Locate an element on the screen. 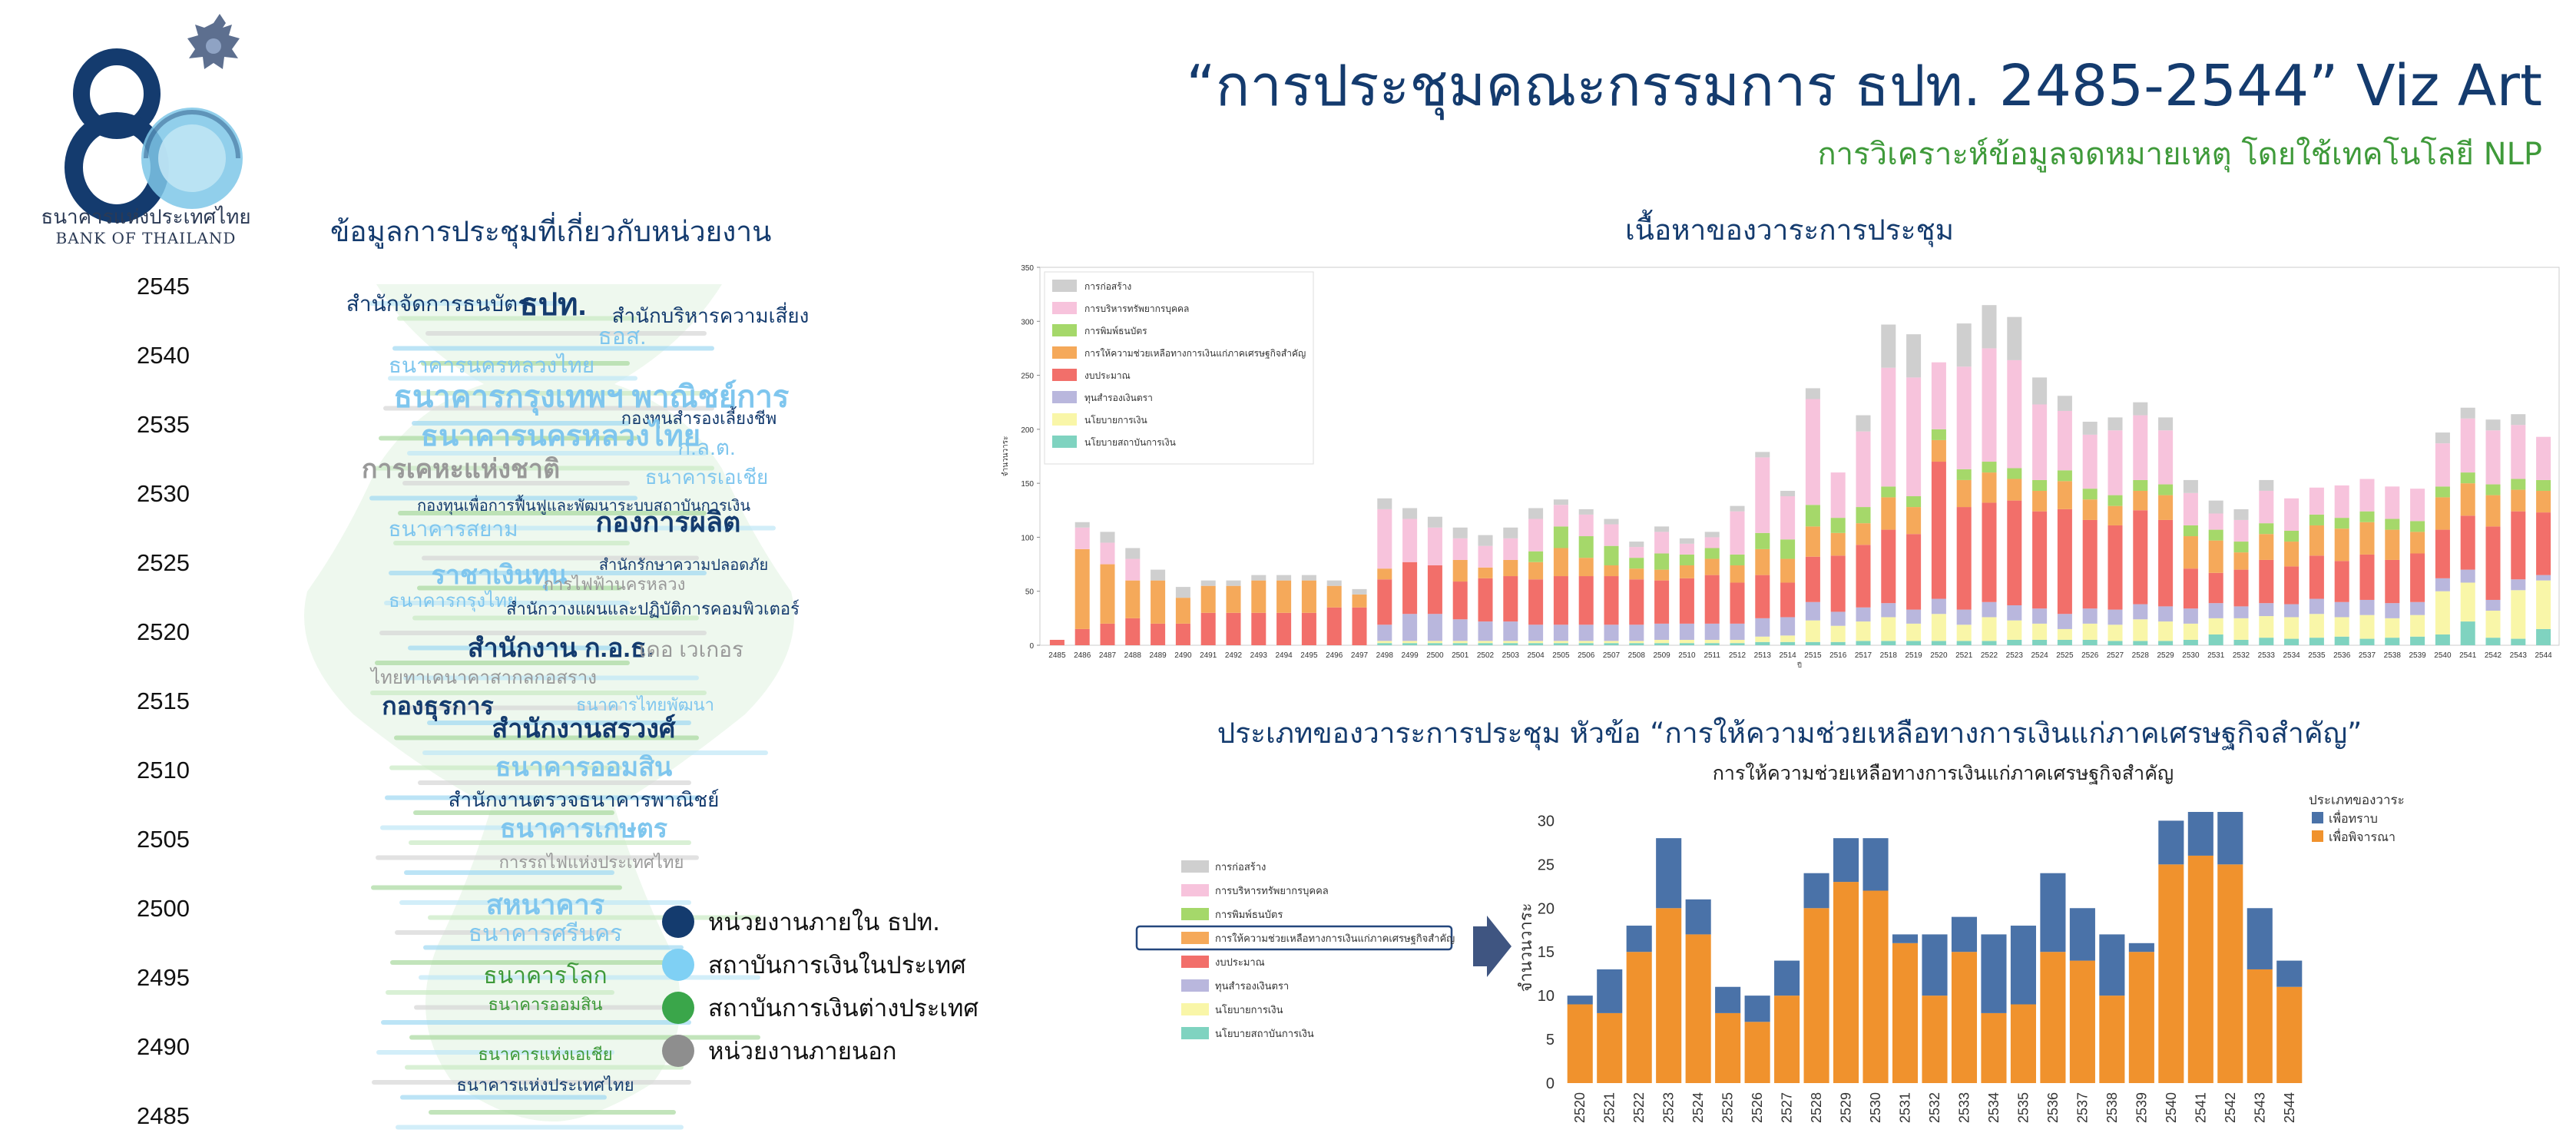 This screenshot has width=2576, height=1143. x-tick-label: 2493 is located at coordinates (1259, 656).